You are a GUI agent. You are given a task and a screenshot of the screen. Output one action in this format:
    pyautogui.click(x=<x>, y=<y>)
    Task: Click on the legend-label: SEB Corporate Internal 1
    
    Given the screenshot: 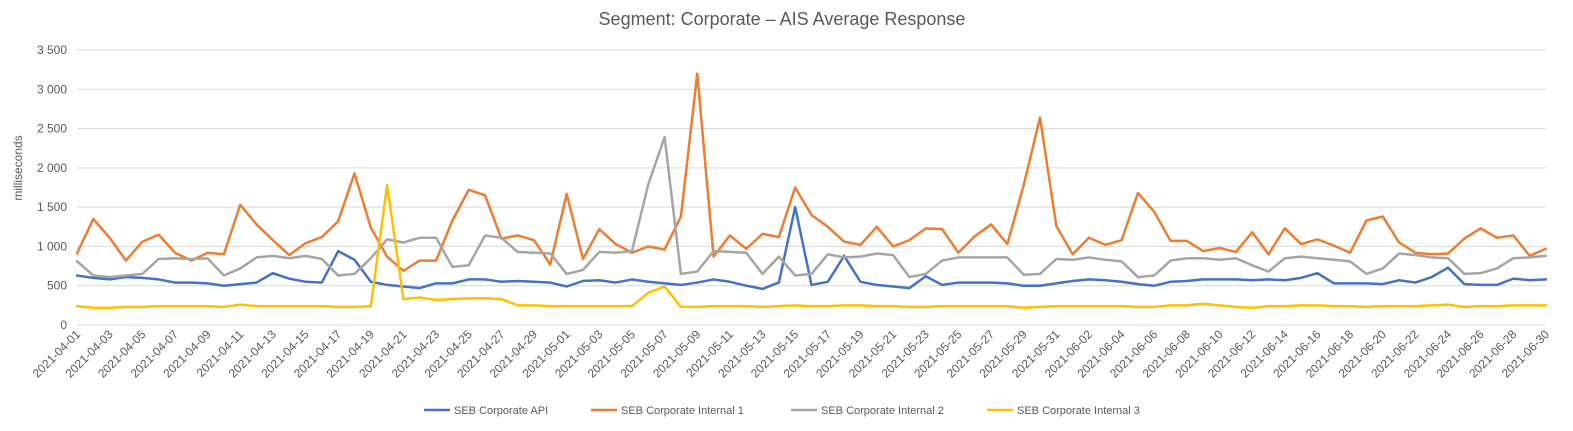 What is the action you would take?
    pyautogui.click(x=682, y=411)
    